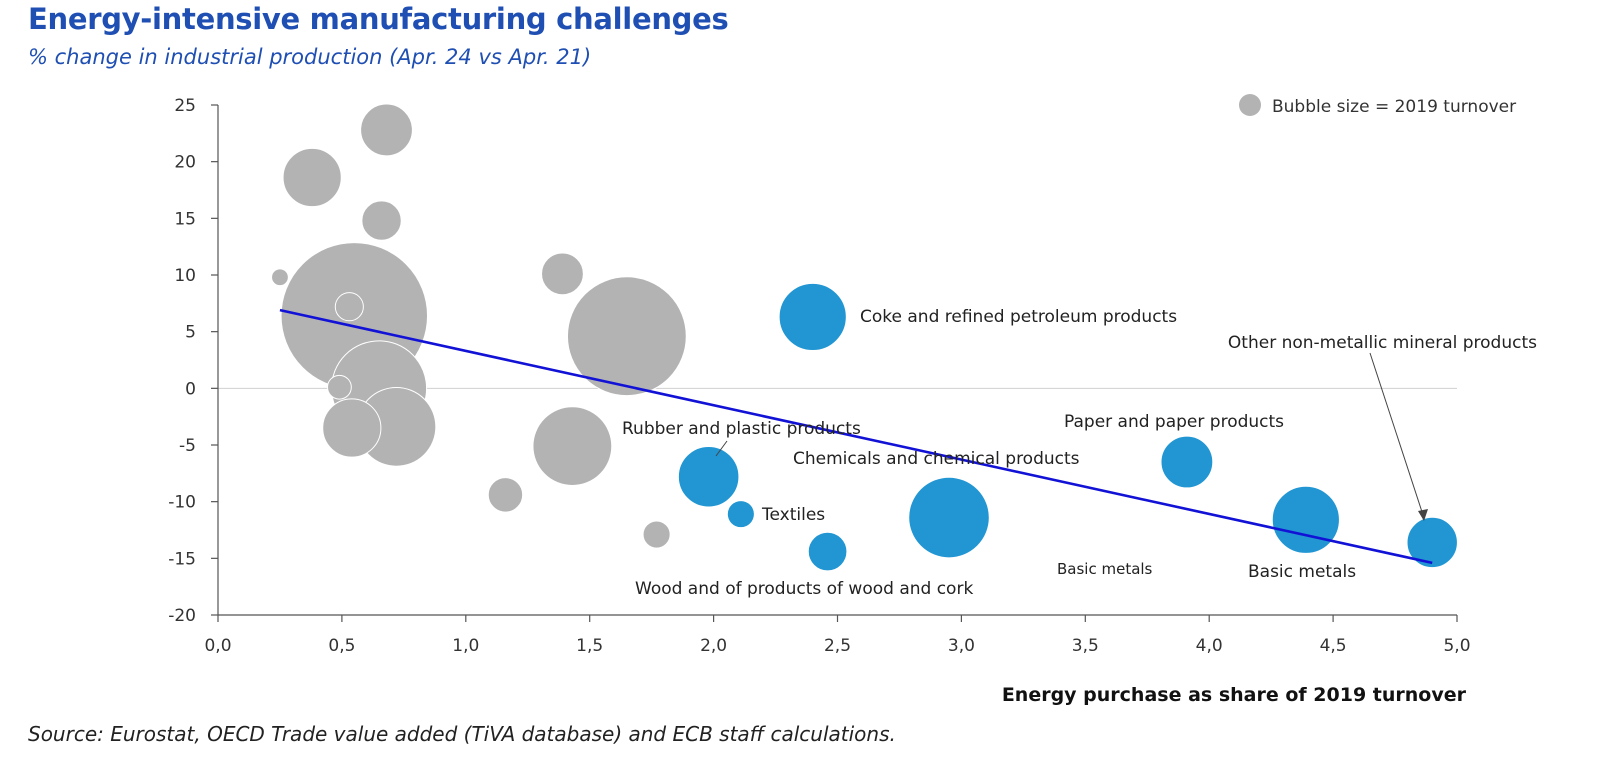 The width and height of the screenshot is (1600, 780). Describe the element at coordinates (465, 646) in the screenshot. I see `x-tick-label: 1,0` at that location.